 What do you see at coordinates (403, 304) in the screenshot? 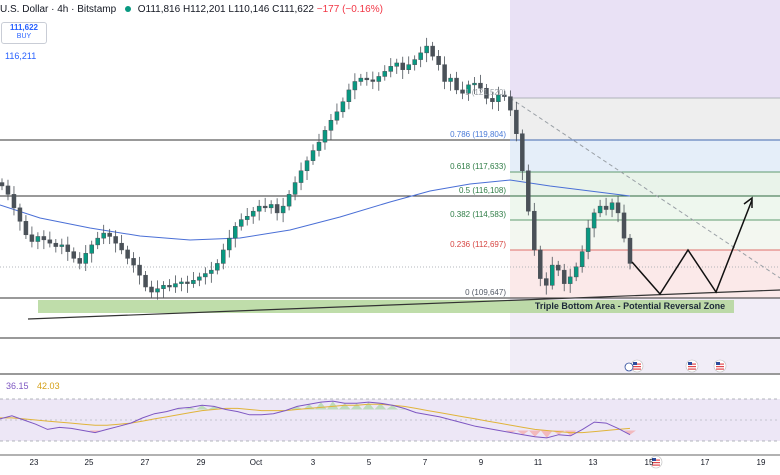
I see `support-trendline` at bounding box center [403, 304].